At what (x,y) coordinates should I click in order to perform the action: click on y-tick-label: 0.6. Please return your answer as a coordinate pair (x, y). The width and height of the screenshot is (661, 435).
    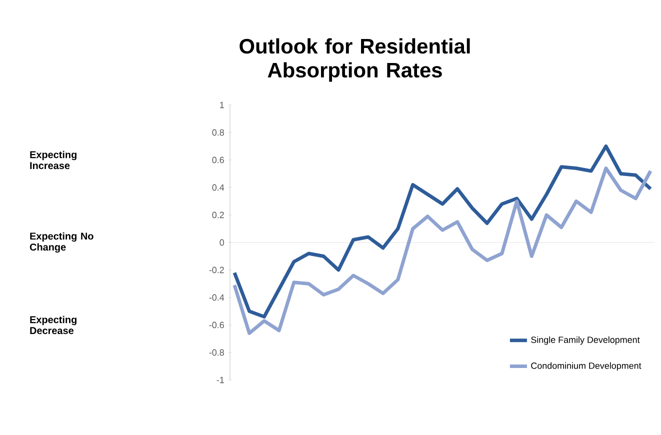
    Looking at the image, I should click on (218, 160).